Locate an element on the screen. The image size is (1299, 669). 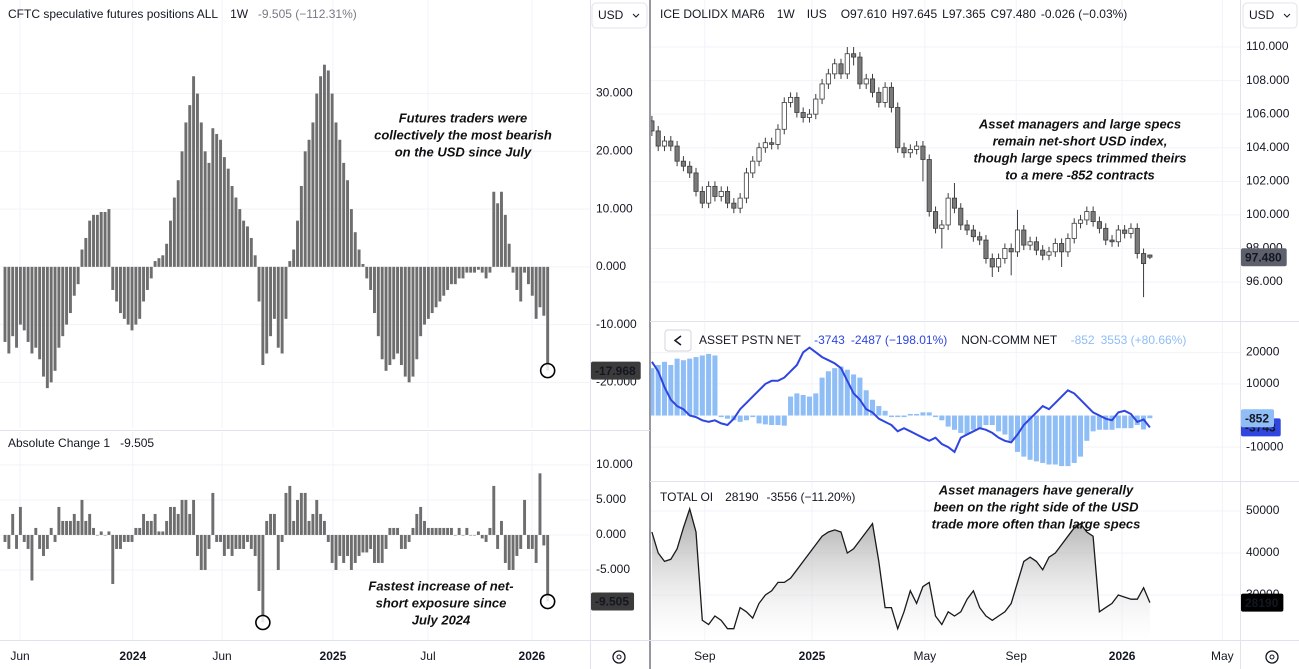
legend-value: 28190 is located at coordinates (742, 497).